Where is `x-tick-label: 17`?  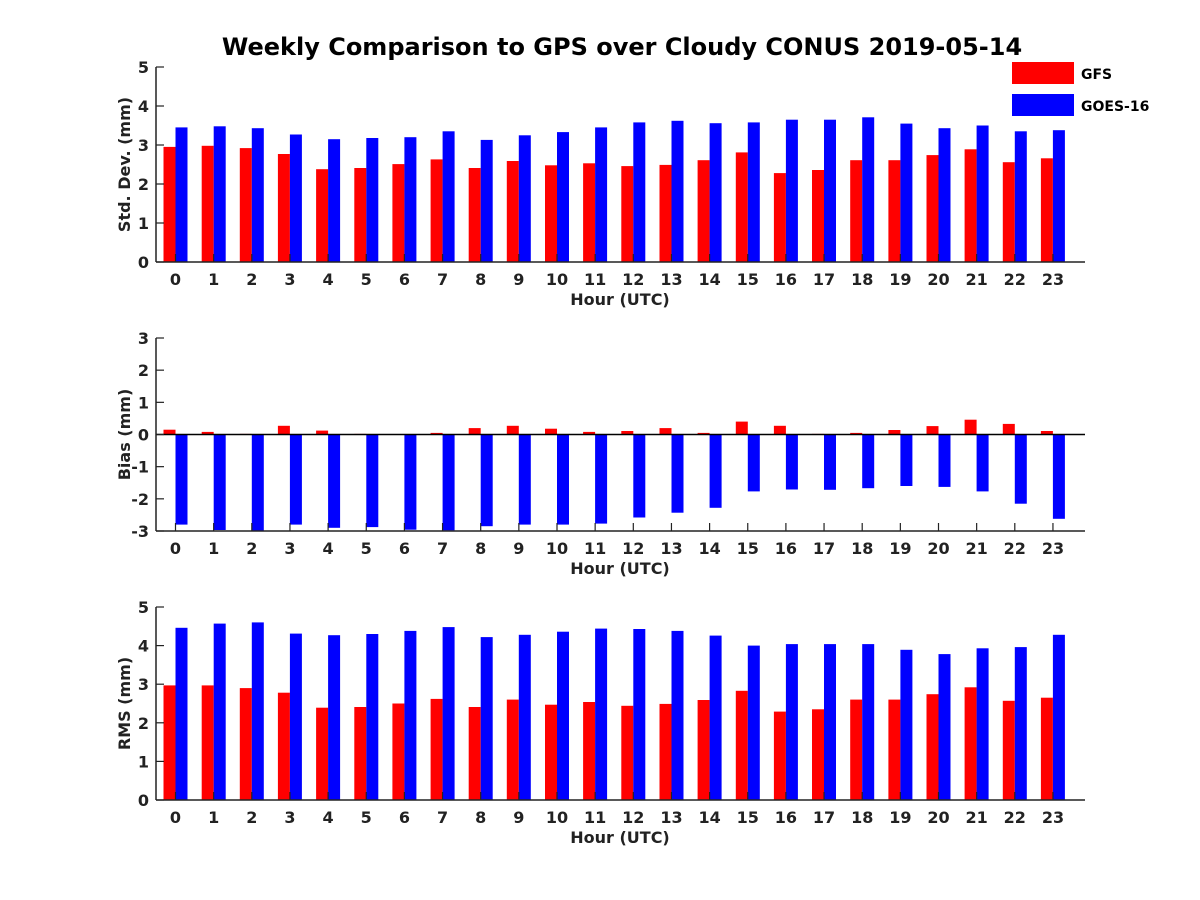
x-tick-label: 17 is located at coordinates (824, 279).